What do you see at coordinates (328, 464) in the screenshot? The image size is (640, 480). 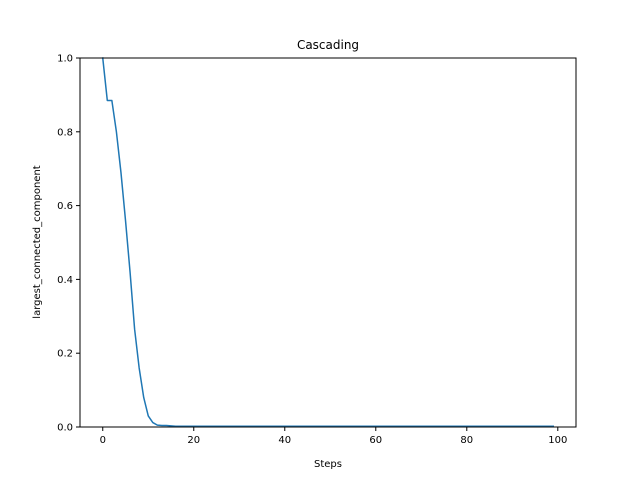 I see `x-axis-title: Steps` at bounding box center [328, 464].